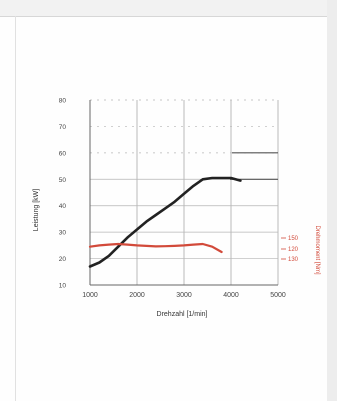 This screenshot has height=401, width=337. Describe the element at coordinates (15, 208) in the screenshot. I see `page-left-rule` at that location.